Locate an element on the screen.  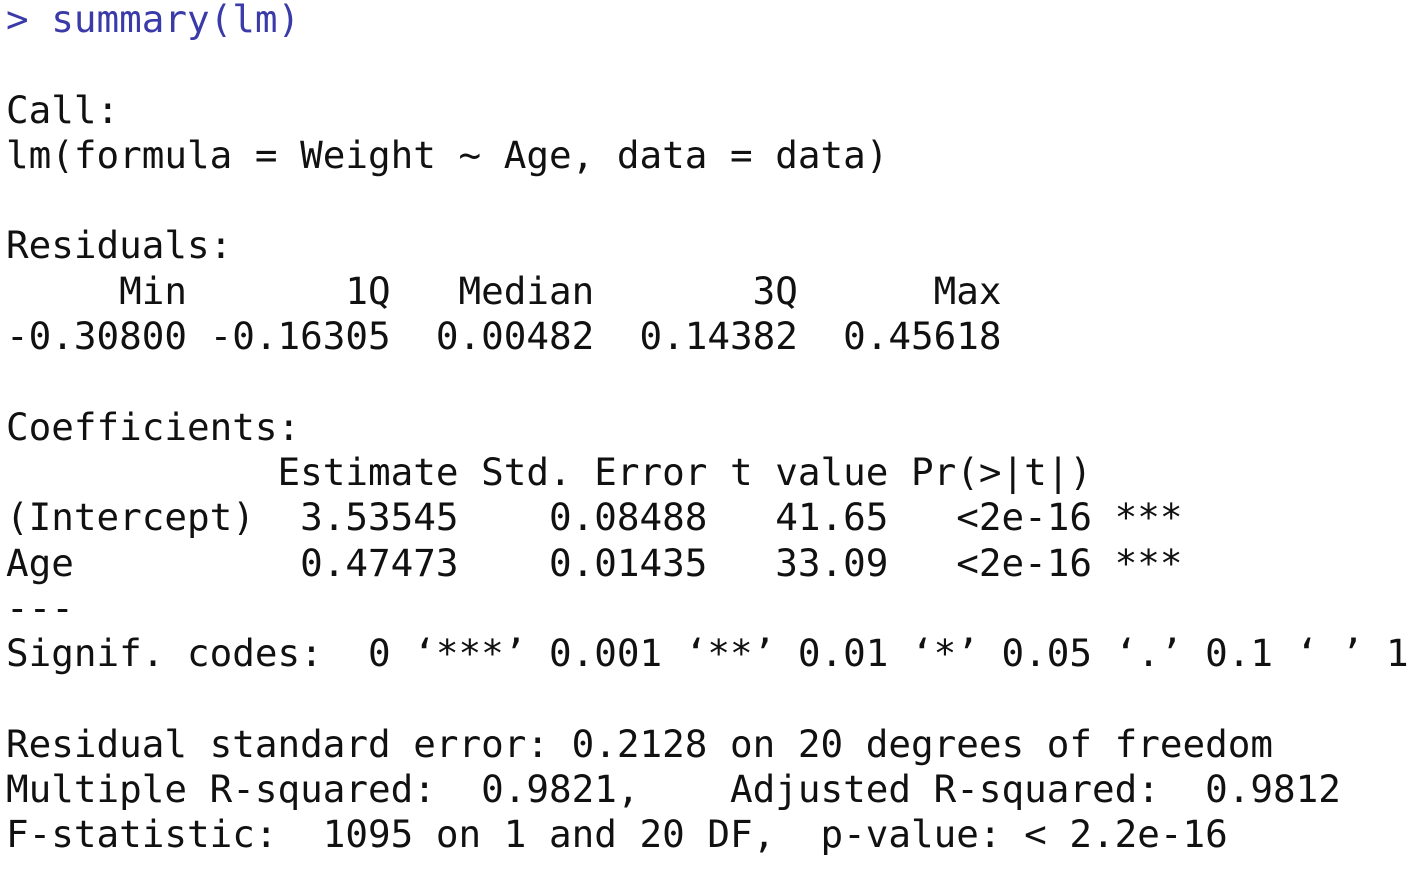
output-line: --- is located at coordinates (40, 607).